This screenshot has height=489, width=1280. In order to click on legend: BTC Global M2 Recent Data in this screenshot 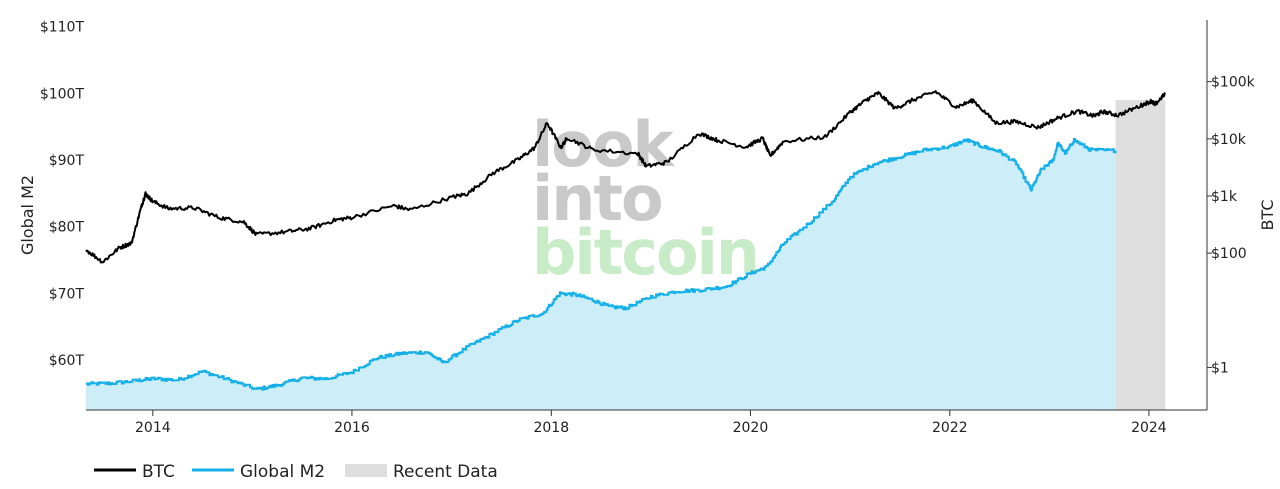, I will do `click(296, 472)`.